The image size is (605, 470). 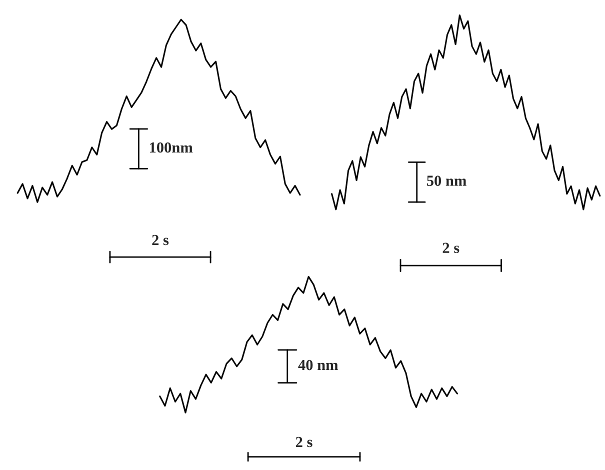 What do you see at coordinates (171, 147) in the screenshot?
I see `annotation: 100nm` at bounding box center [171, 147].